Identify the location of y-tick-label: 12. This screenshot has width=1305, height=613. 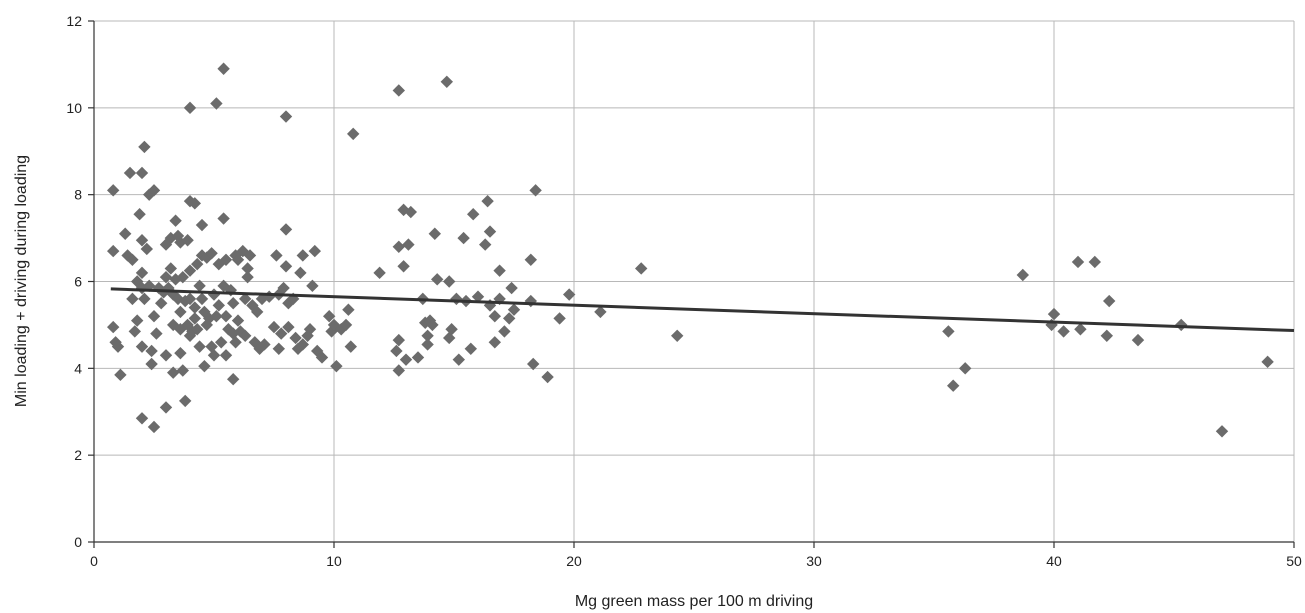
(74, 21).